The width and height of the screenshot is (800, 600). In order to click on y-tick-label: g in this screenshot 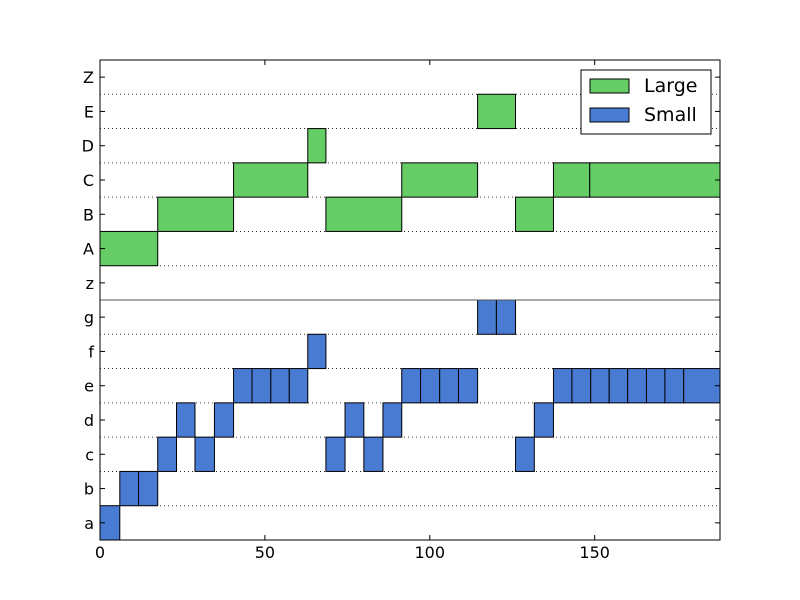, I will do `click(89, 317)`.